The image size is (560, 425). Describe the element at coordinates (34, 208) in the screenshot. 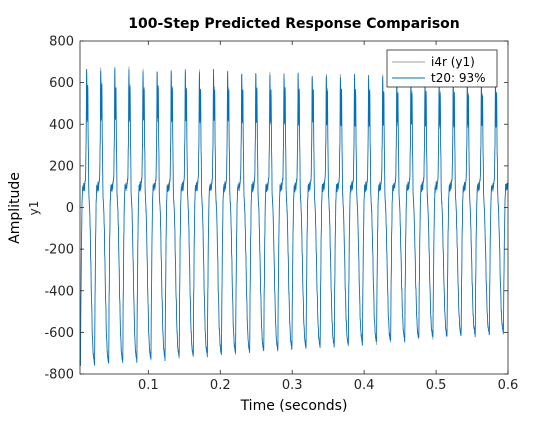

I see `y-axis-sublabel: y1` at that location.